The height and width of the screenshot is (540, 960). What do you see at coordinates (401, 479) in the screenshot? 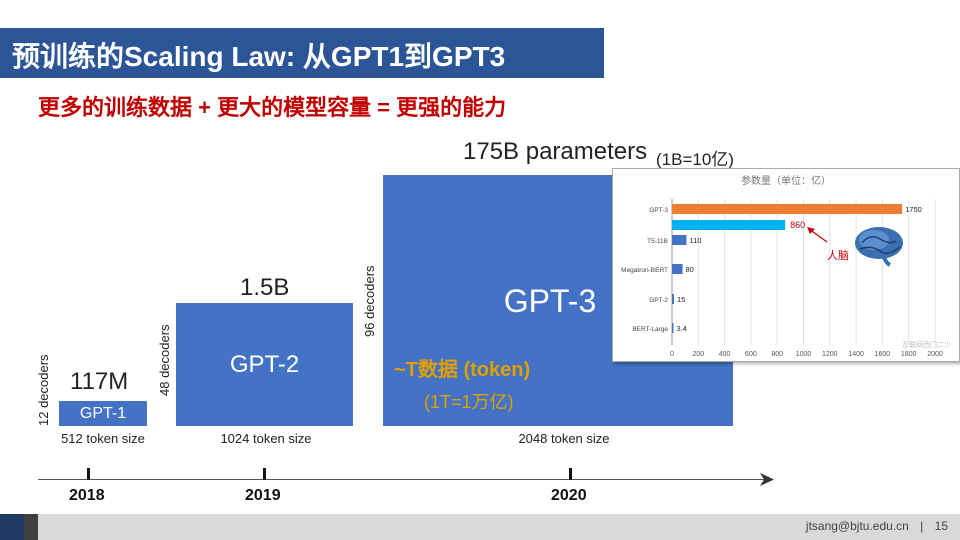
I see `timeline-axis` at bounding box center [401, 479].